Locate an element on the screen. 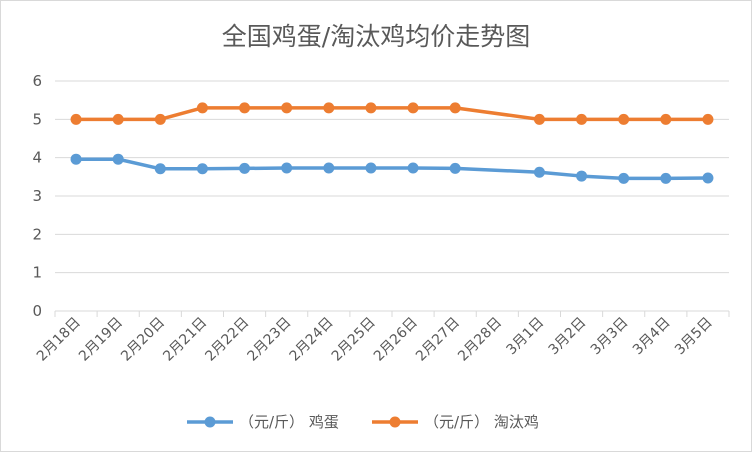 This screenshot has height=456, width=752. x-tick-label: 2月28日 is located at coordinates (480, 340).